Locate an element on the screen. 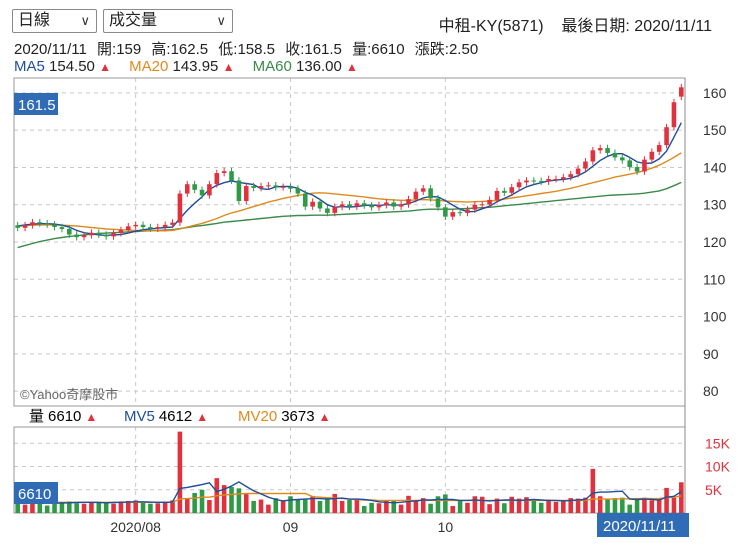 The image size is (740, 544). x-axis: 2020/08 09 10 is located at coordinates (281, 527).